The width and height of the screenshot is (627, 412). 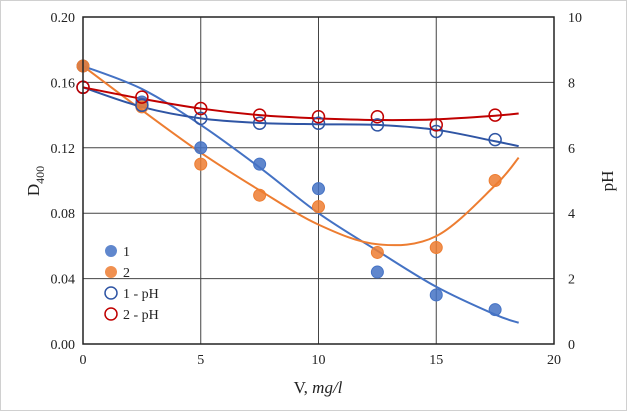 What do you see at coordinates (300, 104) in the screenshot?
I see `trendline-2-pH` at bounding box center [300, 104].